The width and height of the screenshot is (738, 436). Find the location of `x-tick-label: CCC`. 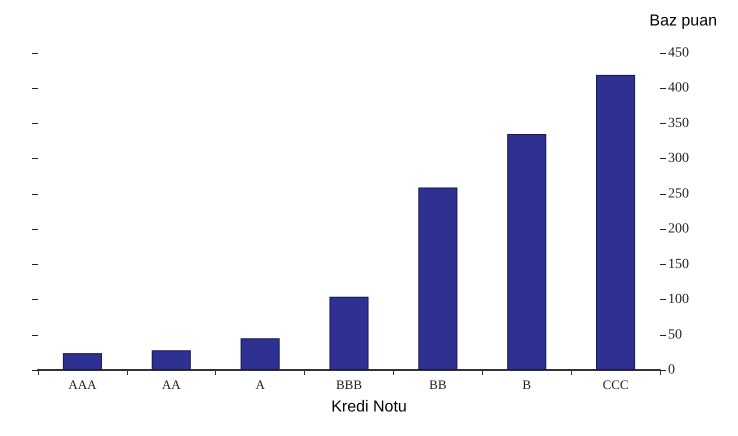

x-tick-label: CCC is located at coordinates (615, 384).